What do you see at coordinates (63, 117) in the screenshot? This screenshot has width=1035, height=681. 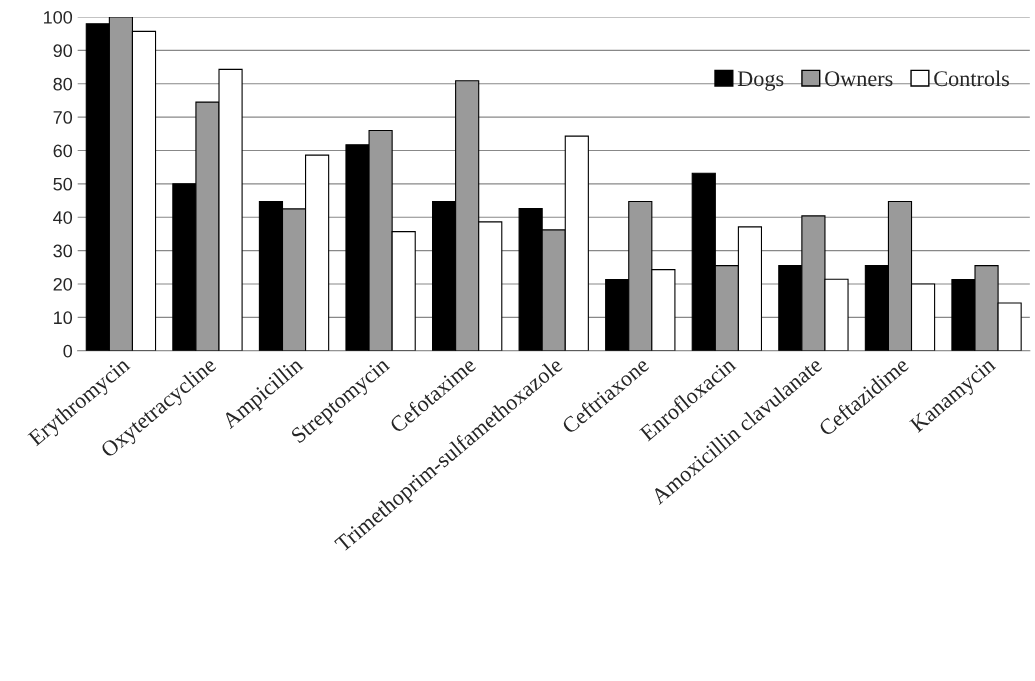 I see `y-tick-label: 70` at bounding box center [63, 117].